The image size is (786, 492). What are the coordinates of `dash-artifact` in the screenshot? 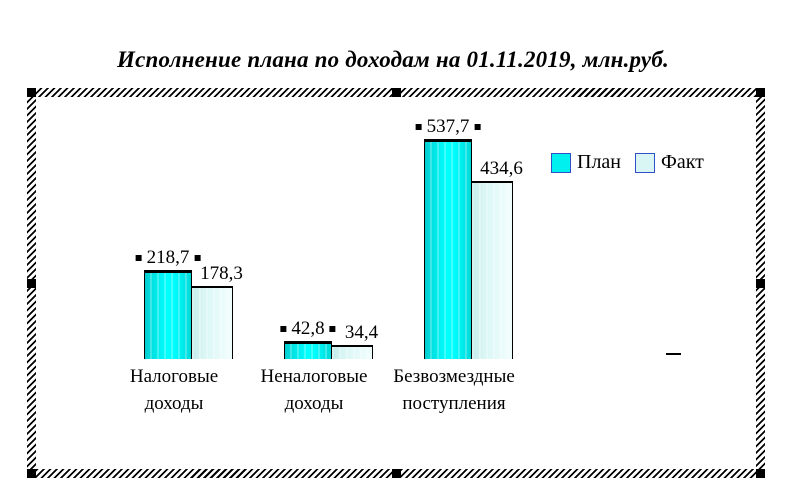 It's located at (673, 354).